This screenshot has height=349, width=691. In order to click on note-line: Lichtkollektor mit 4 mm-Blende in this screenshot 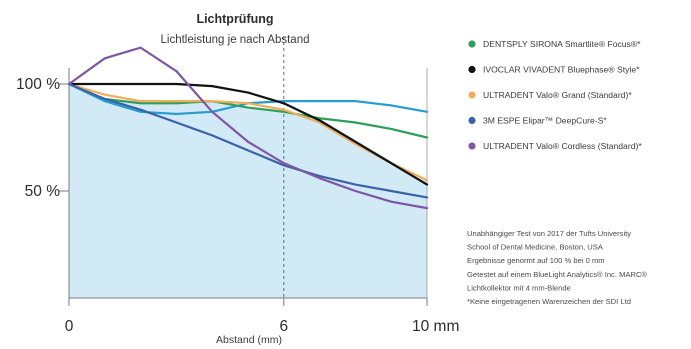, I will do `click(519, 287)`.